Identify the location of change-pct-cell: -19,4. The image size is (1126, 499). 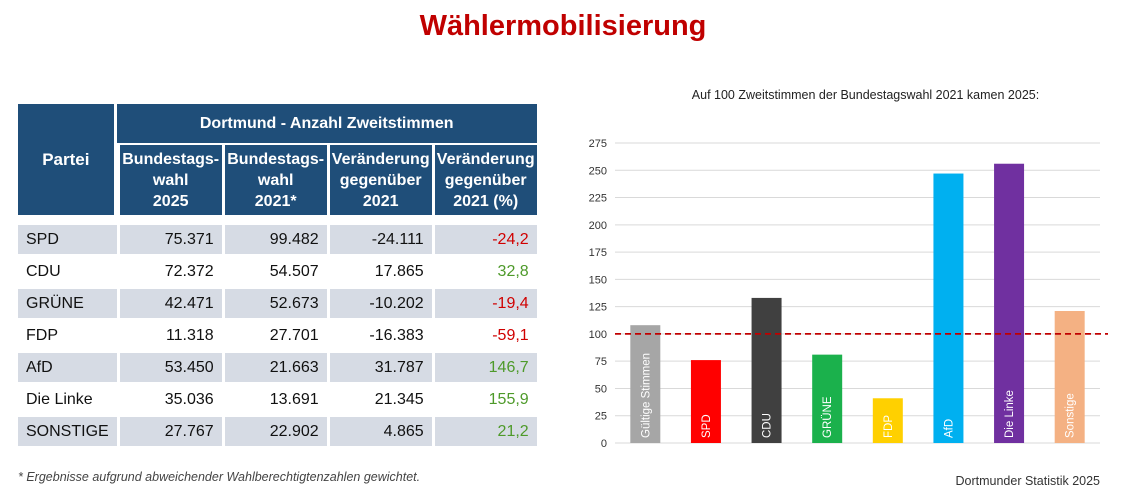
(484, 305).